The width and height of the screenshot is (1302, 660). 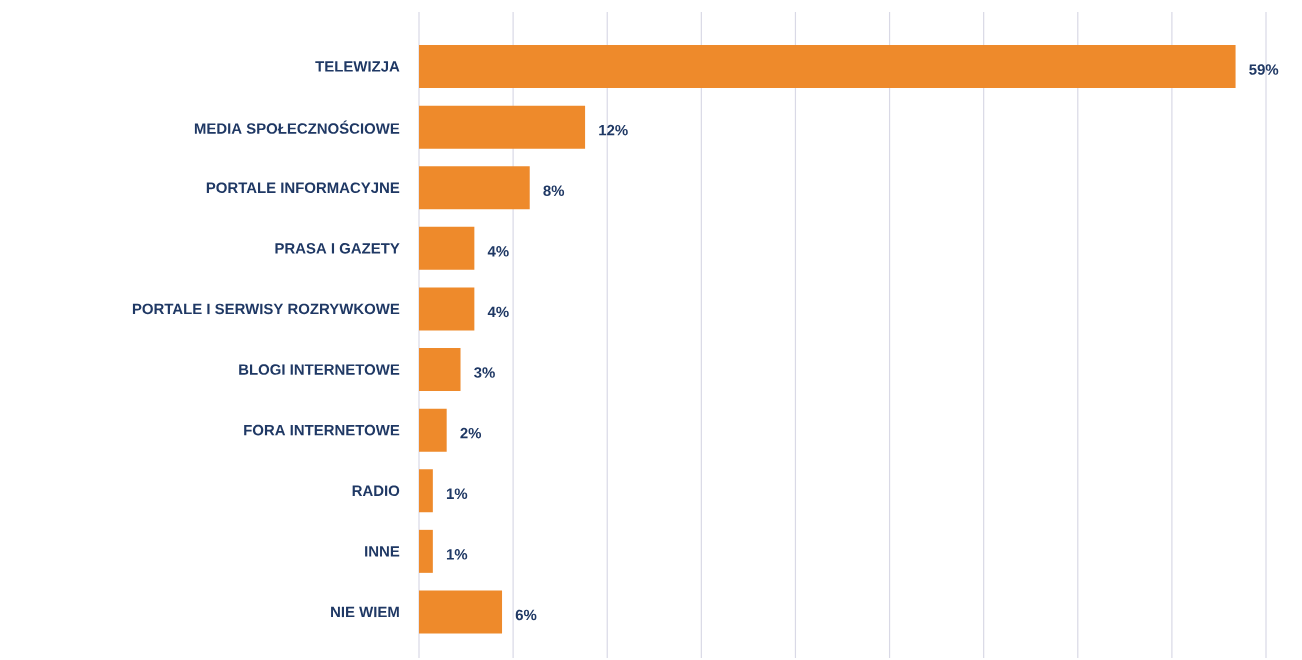 What do you see at coordinates (471, 433) in the screenshot?
I see `data-label: 2%` at bounding box center [471, 433].